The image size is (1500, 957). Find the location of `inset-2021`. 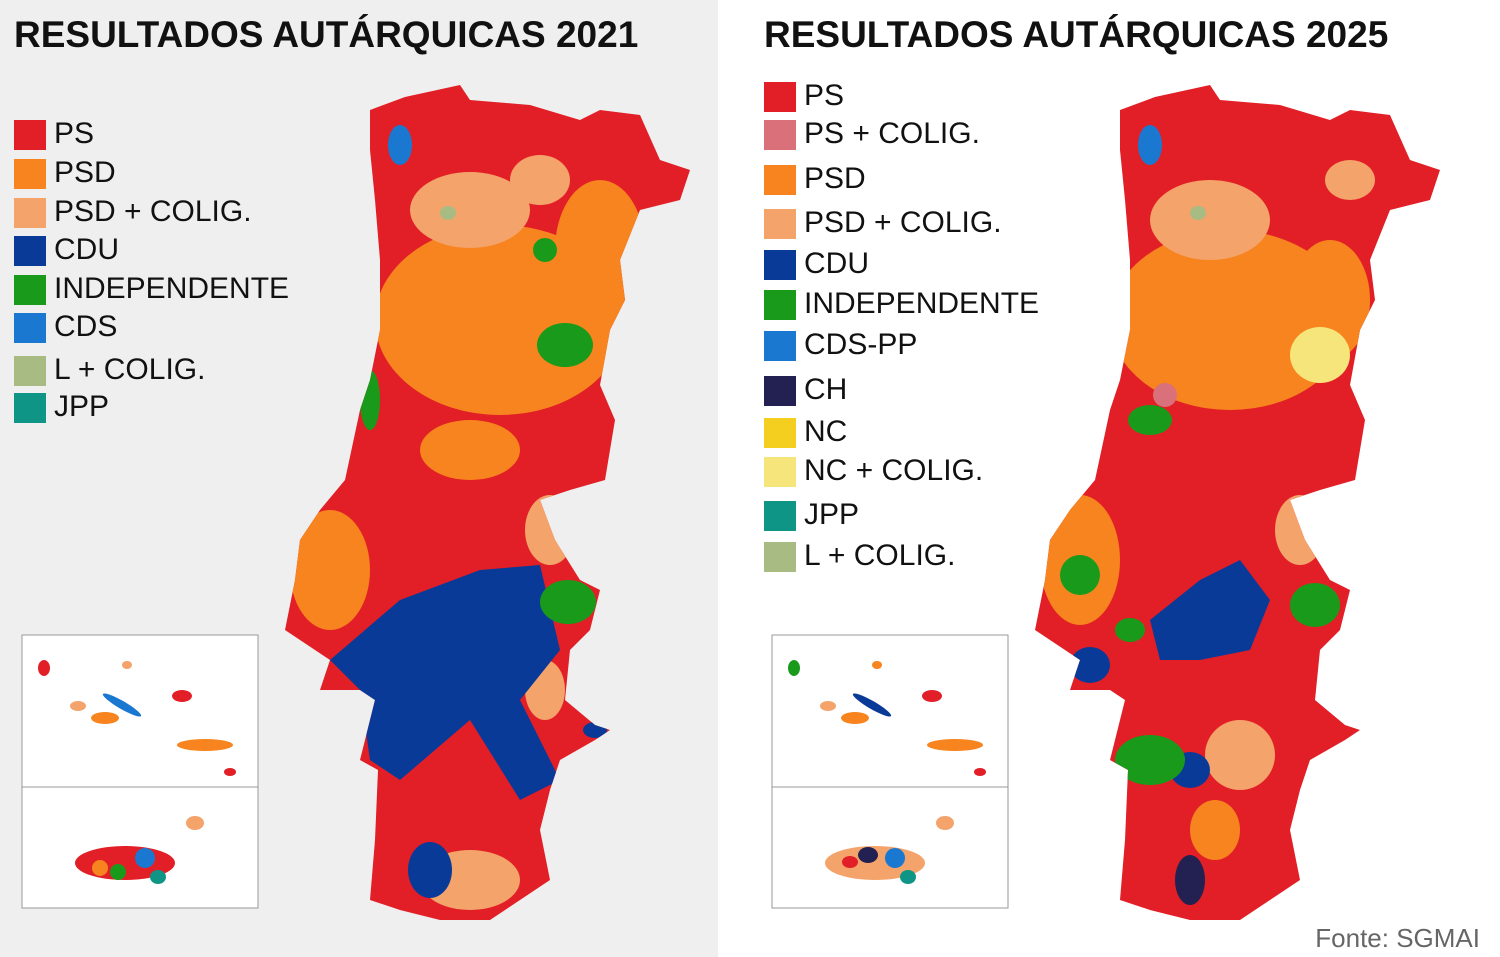

inset-2021 is located at coordinates (140, 771).